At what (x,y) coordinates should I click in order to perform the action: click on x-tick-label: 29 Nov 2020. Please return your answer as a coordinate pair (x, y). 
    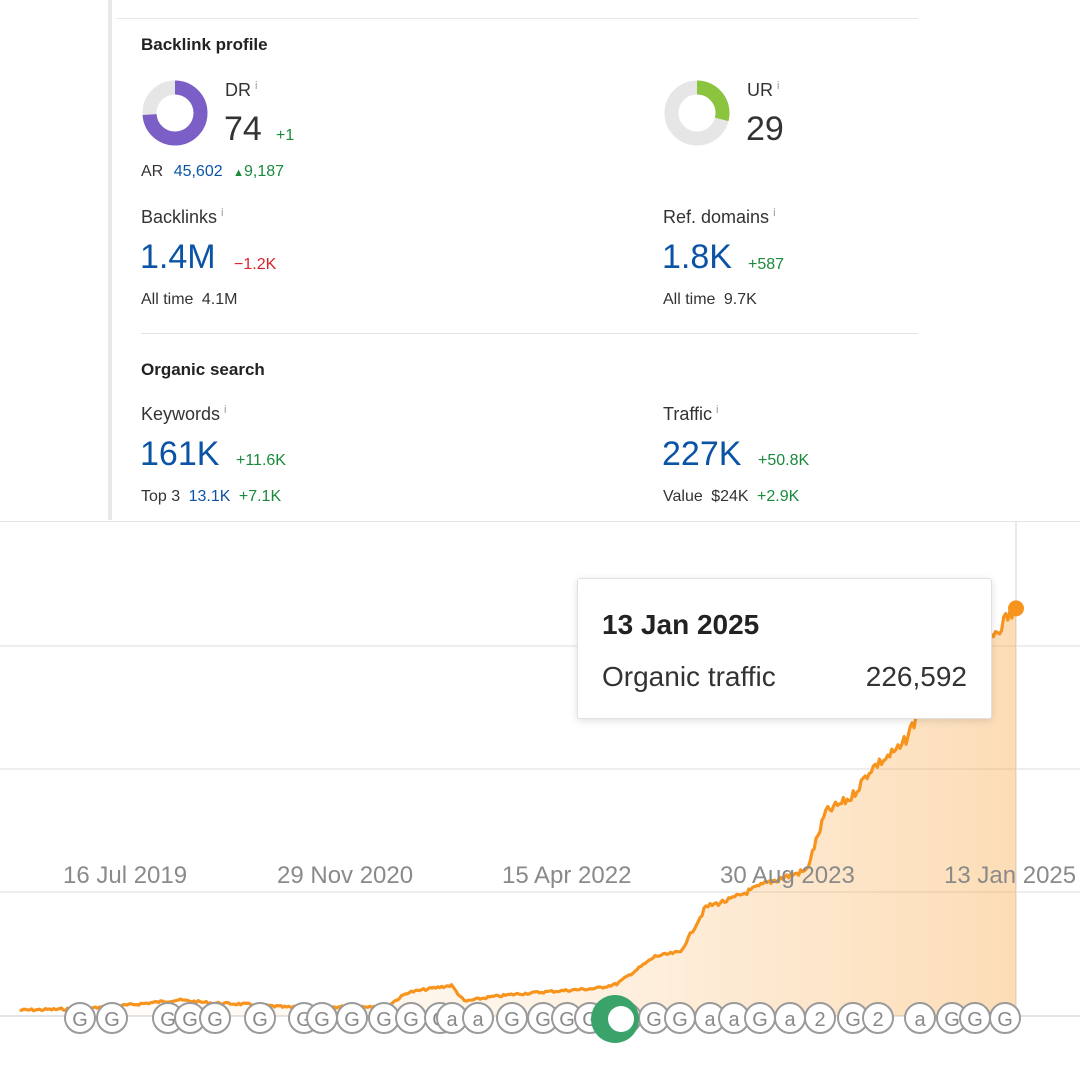
    Looking at the image, I should click on (345, 875).